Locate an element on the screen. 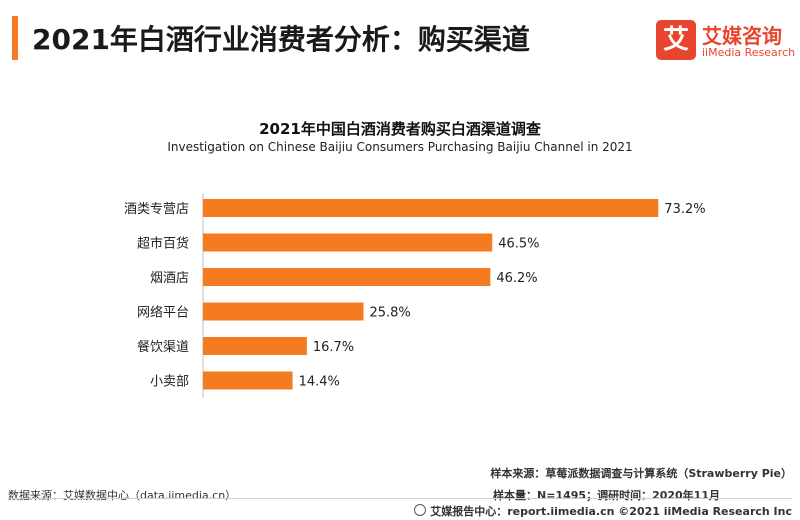 The width and height of the screenshot is (800, 520). category-label: 网络平台 is located at coordinates (163, 313).